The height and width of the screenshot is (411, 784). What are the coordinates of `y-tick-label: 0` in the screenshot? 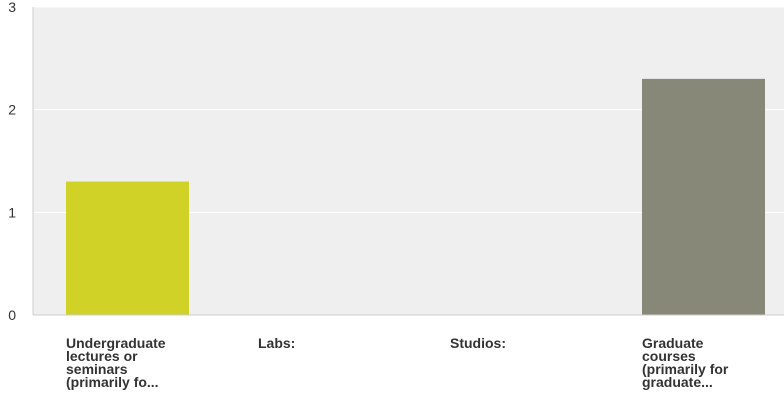 It's located at (12, 315).